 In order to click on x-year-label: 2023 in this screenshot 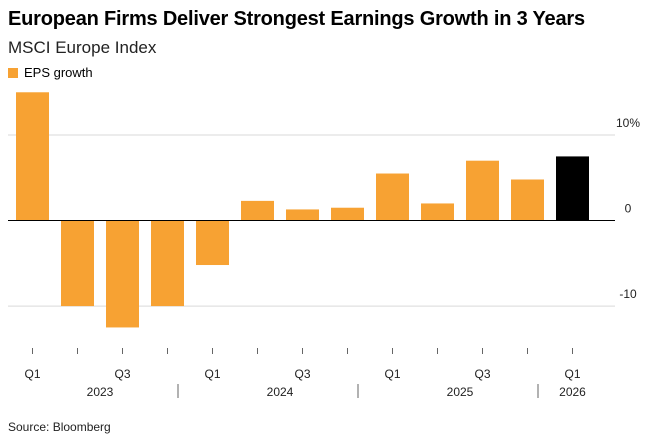, I will do `click(100, 392)`.